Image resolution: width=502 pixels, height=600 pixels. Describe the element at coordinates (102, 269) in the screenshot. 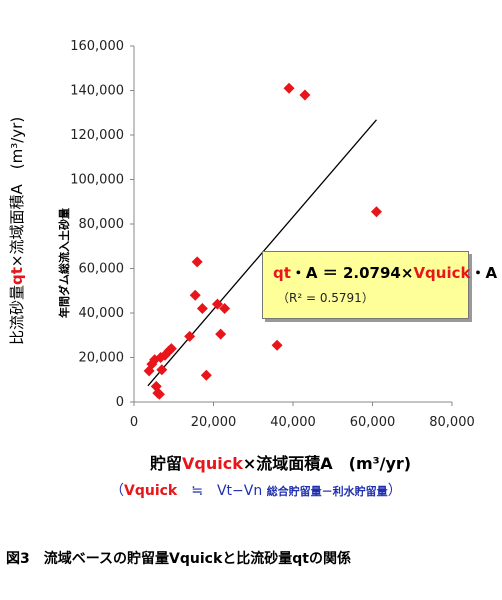

I see `y-tick-label: 60,000` at that location.